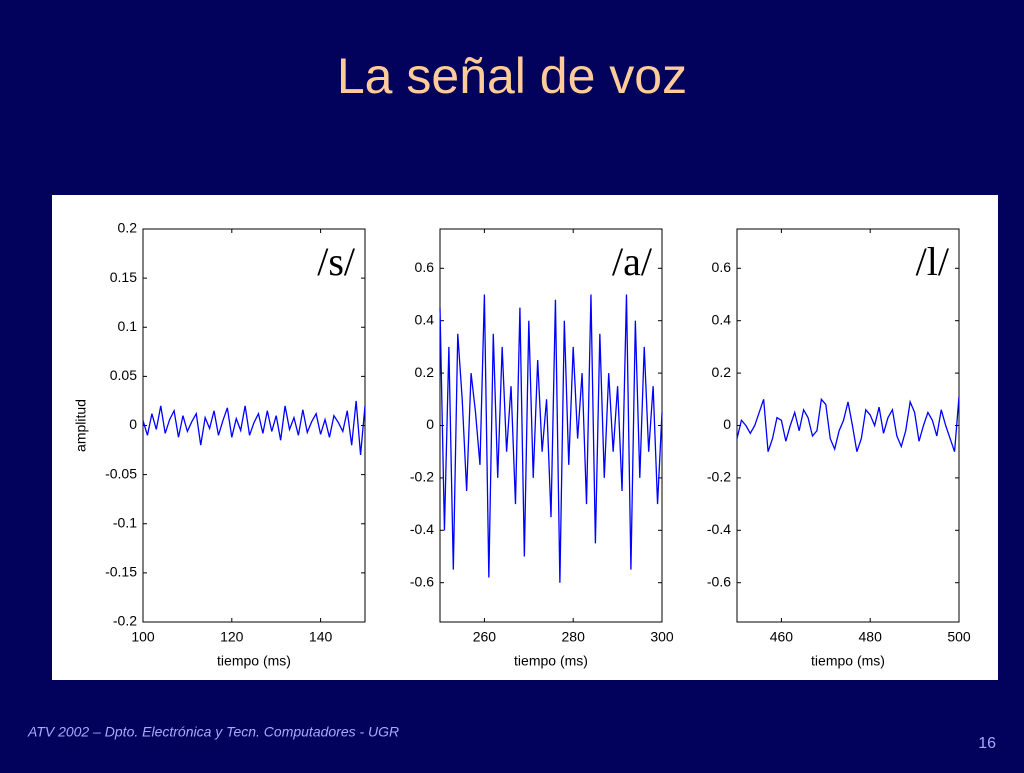  What do you see at coordinates (987, 743) in the screenshot?
I see `page-number: 16` at bounding box center [987, 743].